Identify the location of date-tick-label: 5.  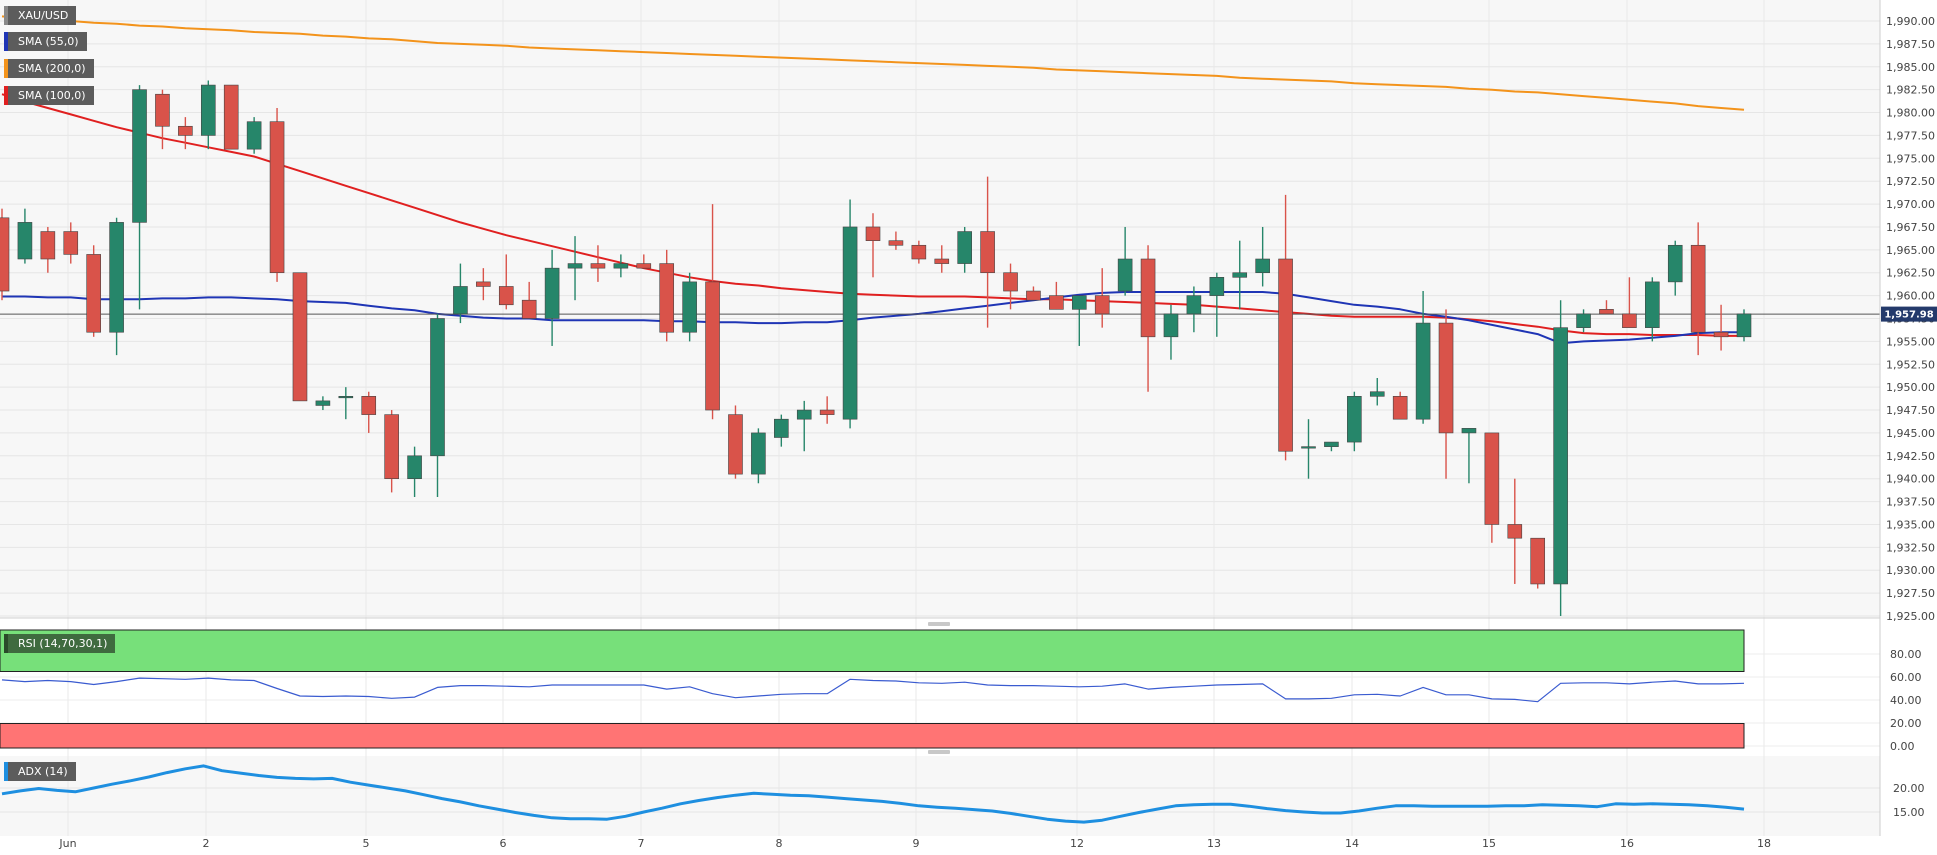
(366, 843).